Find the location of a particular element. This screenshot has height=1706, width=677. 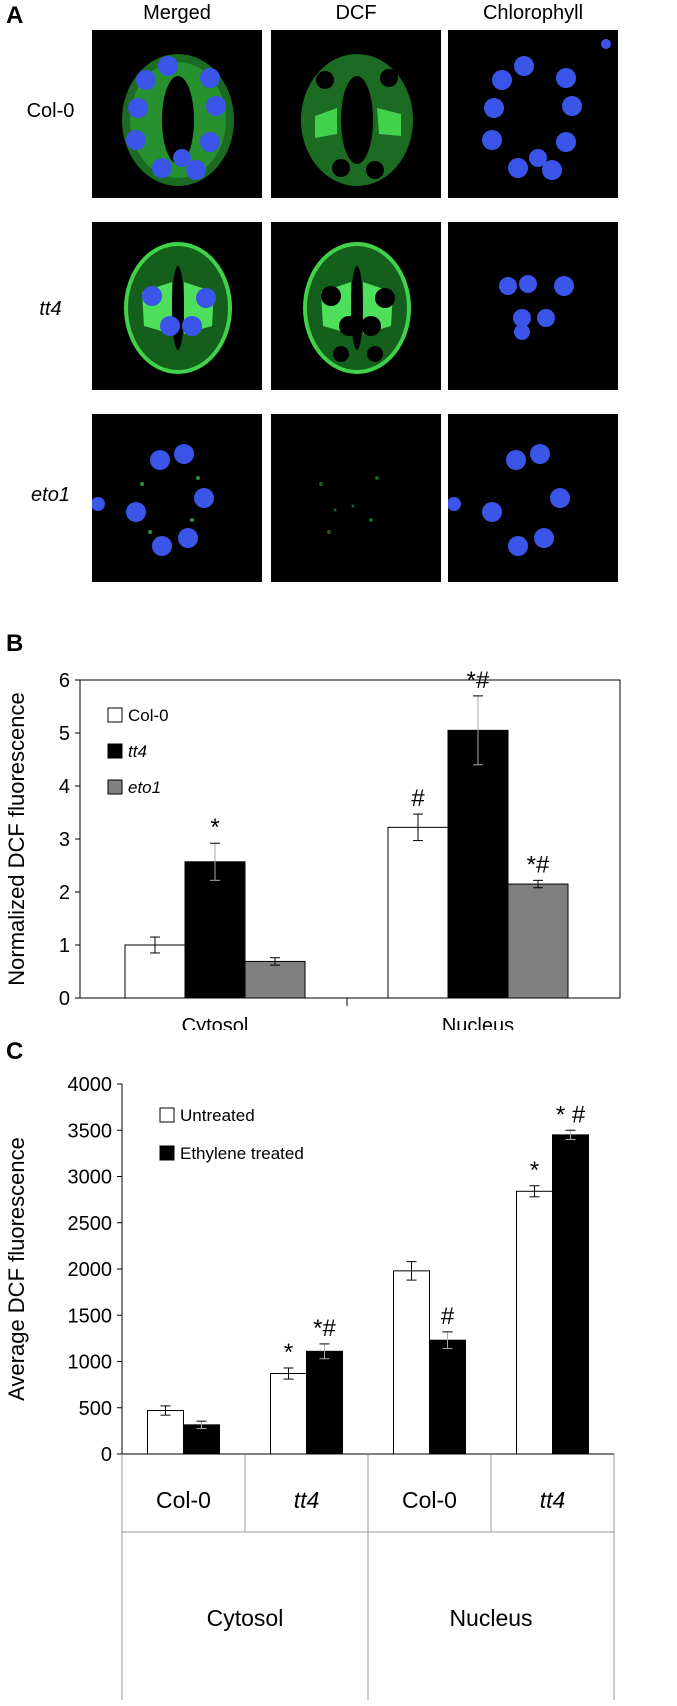

y-tick-label: 1000 is located at coordinates (90, 1363).